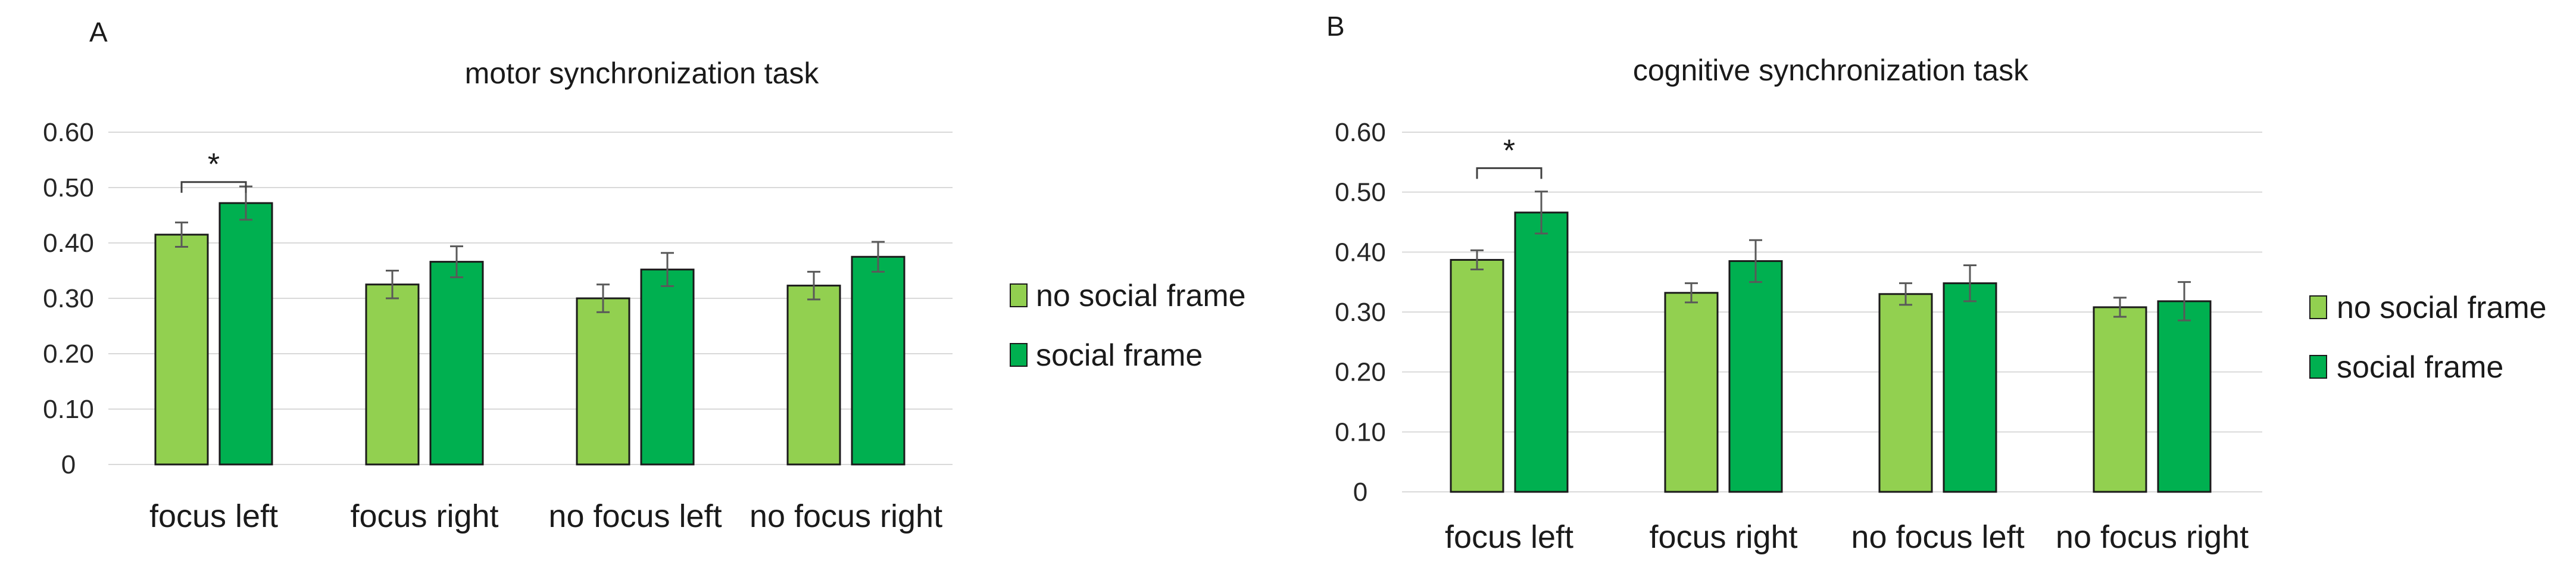 Image resolution: width=2576 pixels, height=577 pixels. Describe the element at coordinates (1831, 71) in the screenshot. I see `chart-title-cognitive: cognitive synchronization task` at that location.